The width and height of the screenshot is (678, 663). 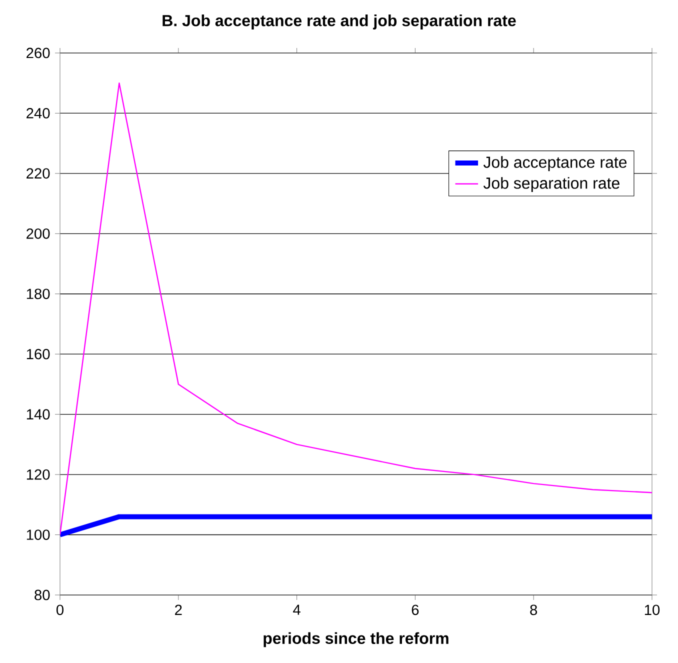 I want to click on y-tick-label: 200, so click(x=38, y=233).